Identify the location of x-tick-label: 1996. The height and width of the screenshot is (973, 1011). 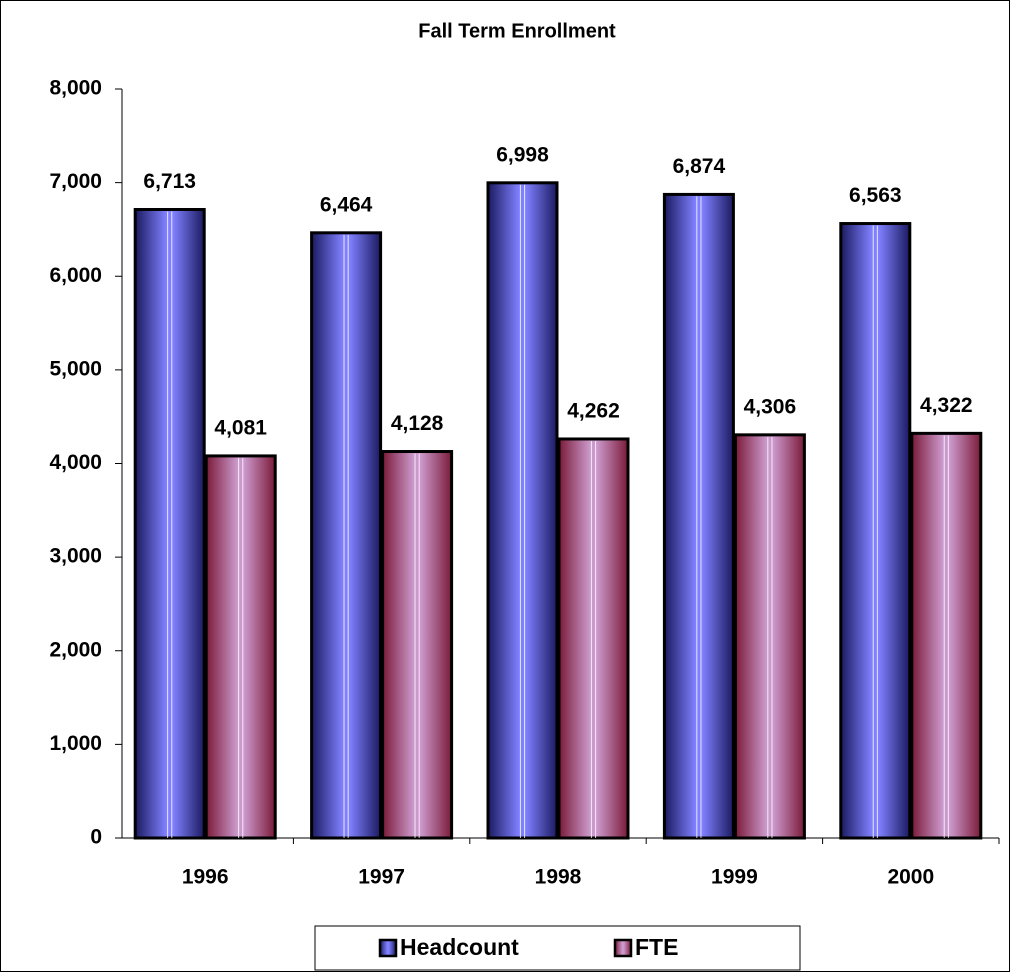
(205, 877).